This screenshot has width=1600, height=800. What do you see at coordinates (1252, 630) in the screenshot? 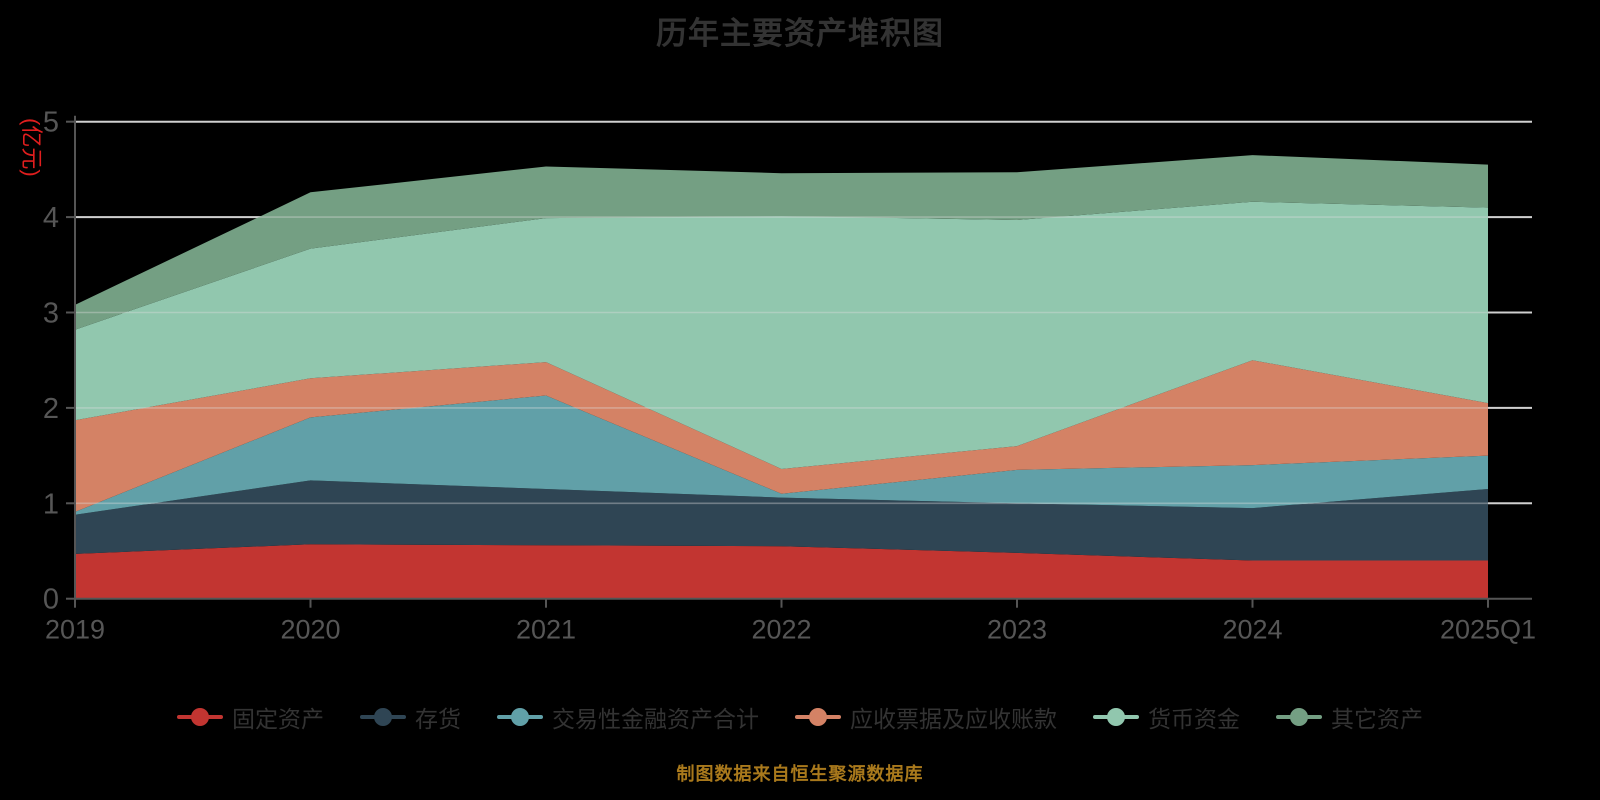
I see `x-tick-label: 2024` at bounding box center [1252, 630].